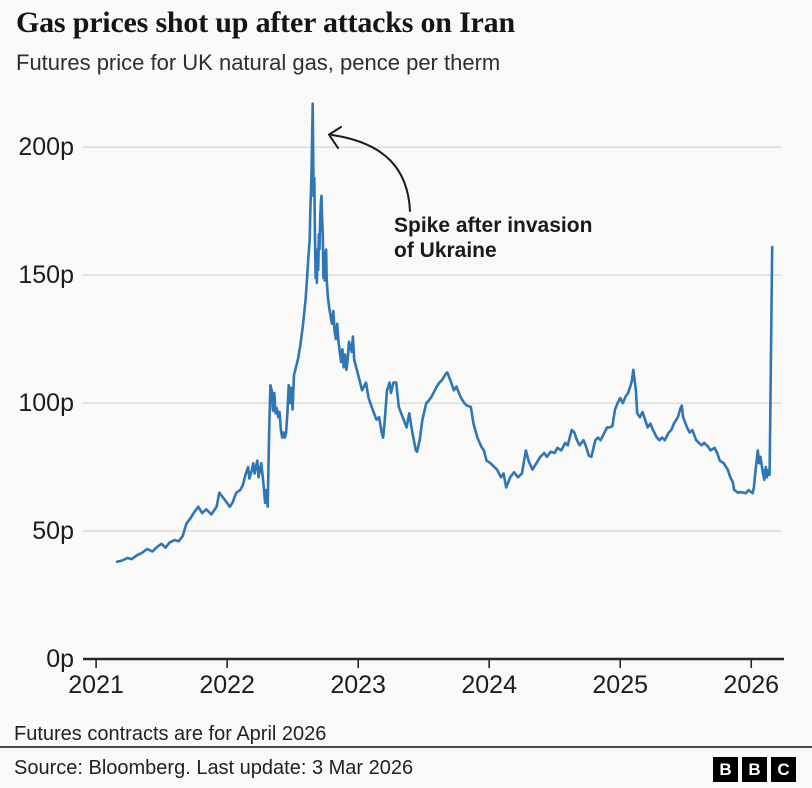 This screenshot has width=812, height=788. Describe the element at coordinates (46, 275) in the screenshot. I see `y-tick-label: 150p` at that location.